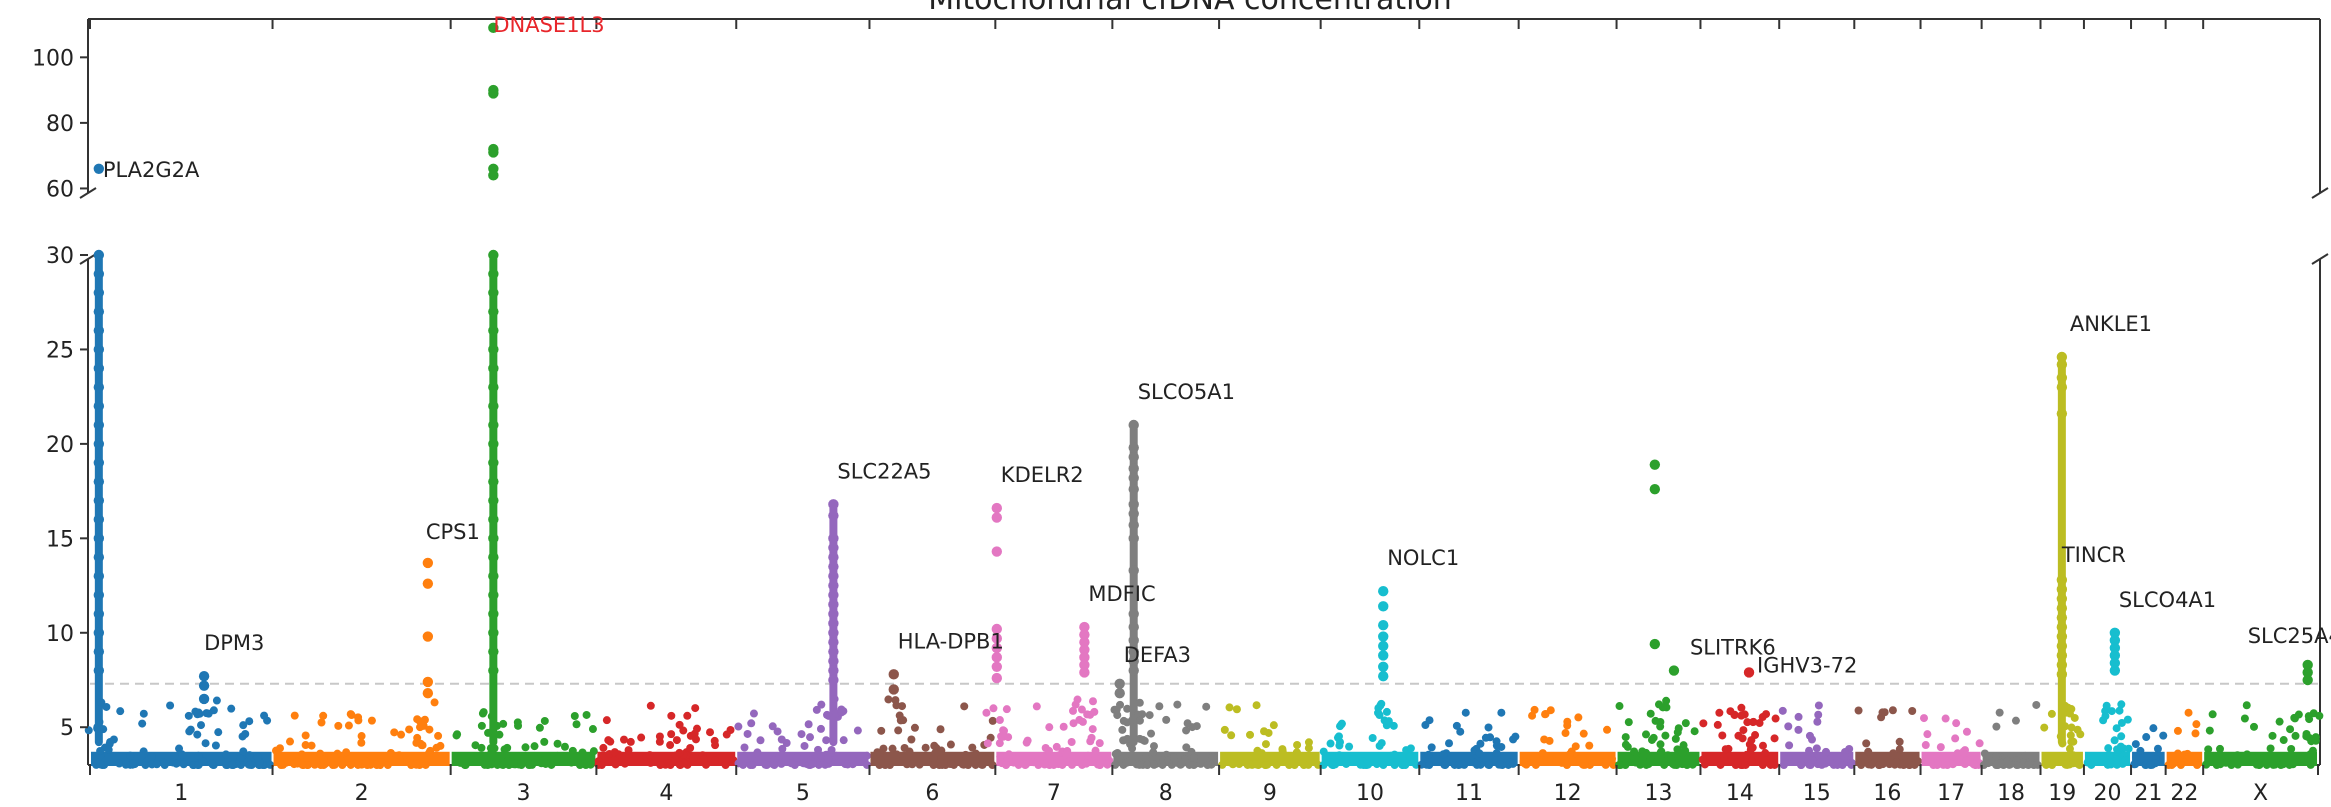  I want to click on chromosome-label: 19, so click(2062, 793).